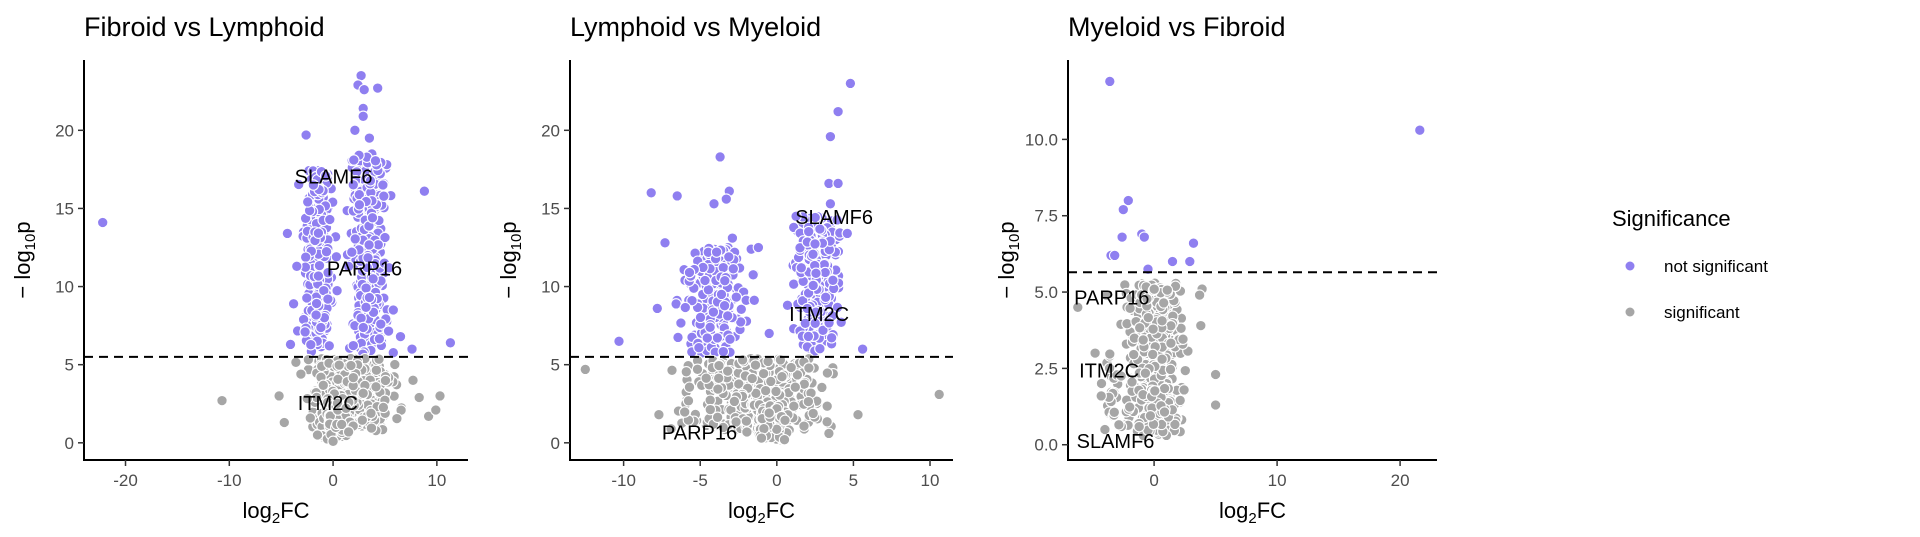  What do you see at coordinates (1630, 266) in the screenshot?
I see `legend-swatch-not-significant` at bounding box center [1630, 266].